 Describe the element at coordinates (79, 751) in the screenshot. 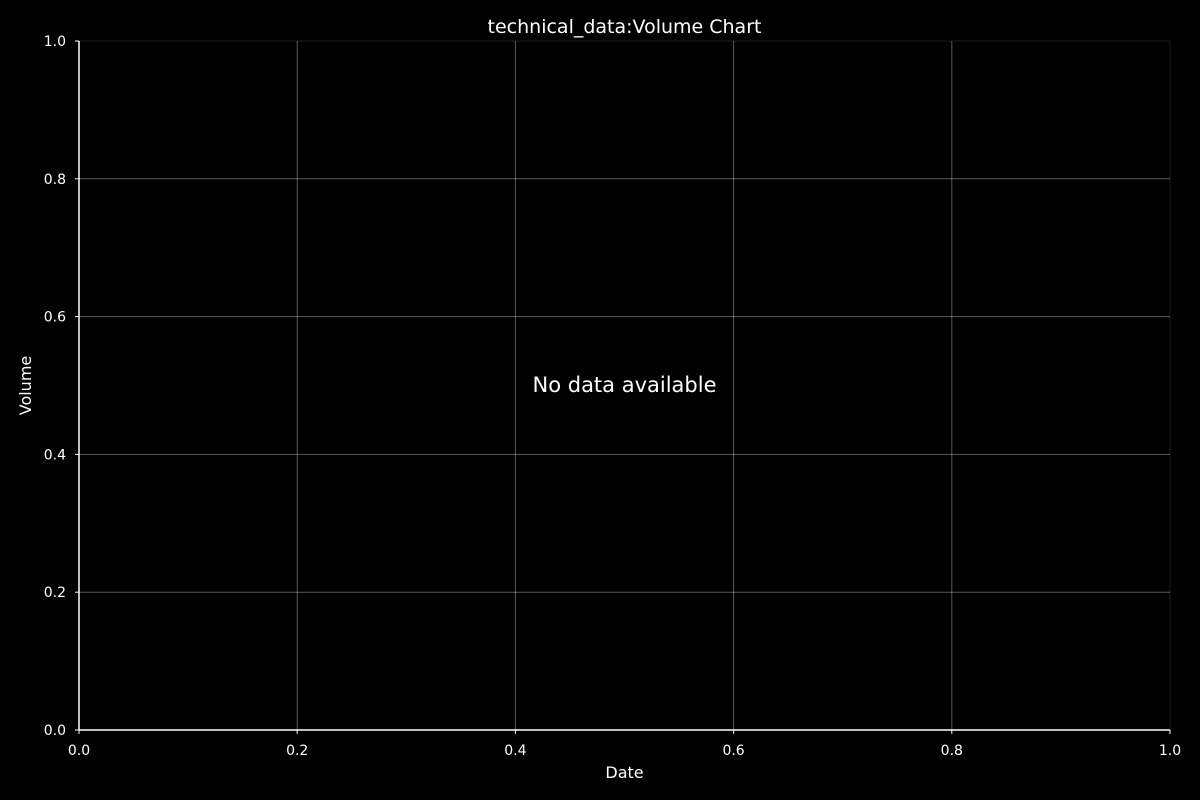

I see `x-tick-label: 0.0` at that location.